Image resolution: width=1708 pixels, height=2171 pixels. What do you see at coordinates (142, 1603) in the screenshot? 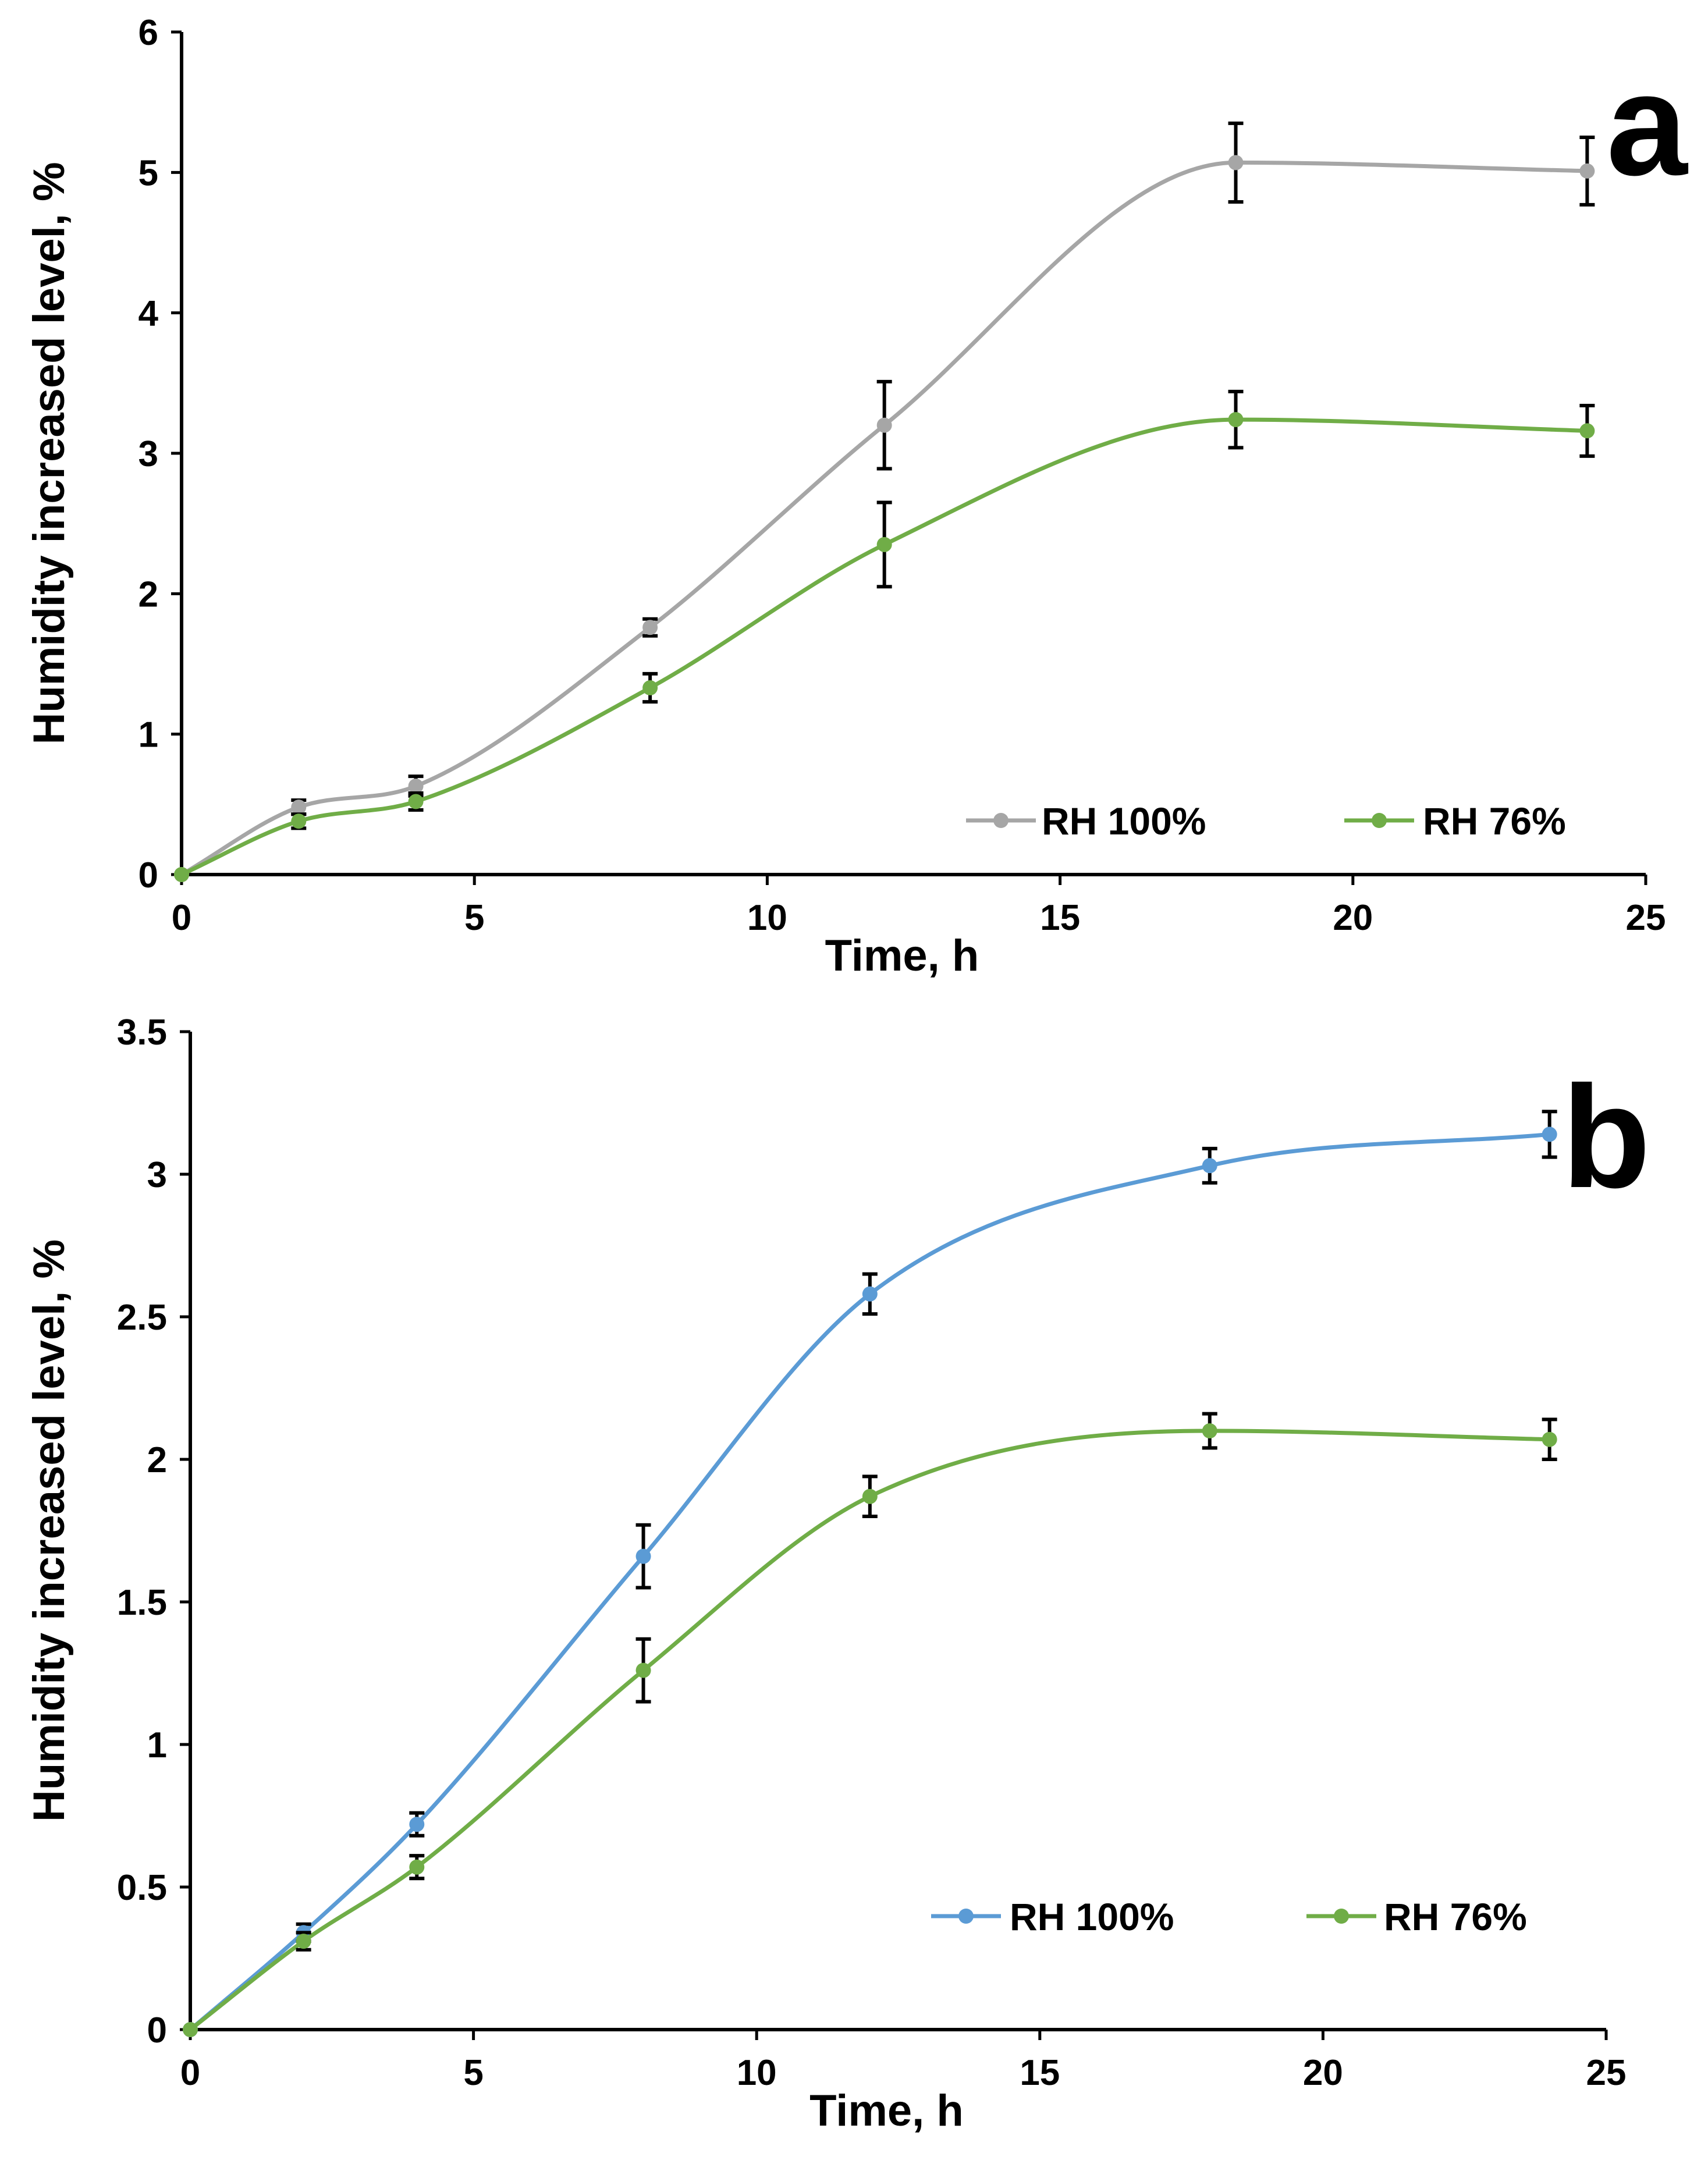
I see `y-tick-label: 1.5` at bounding box center [142, 1603].